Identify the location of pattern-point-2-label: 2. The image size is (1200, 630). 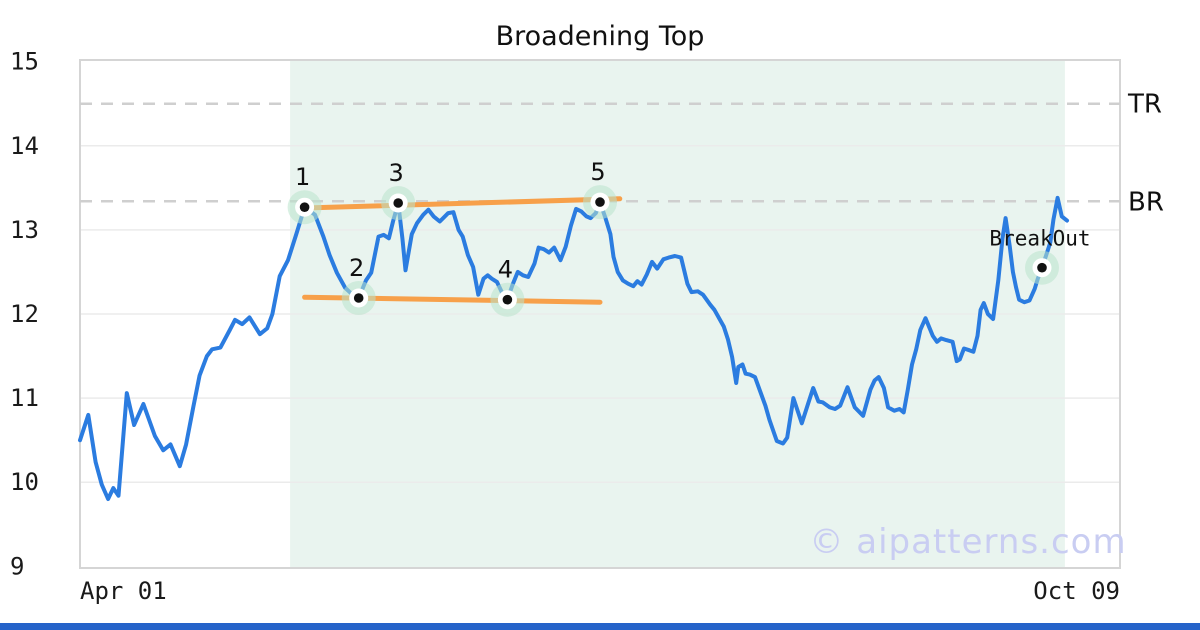
(356, 268).